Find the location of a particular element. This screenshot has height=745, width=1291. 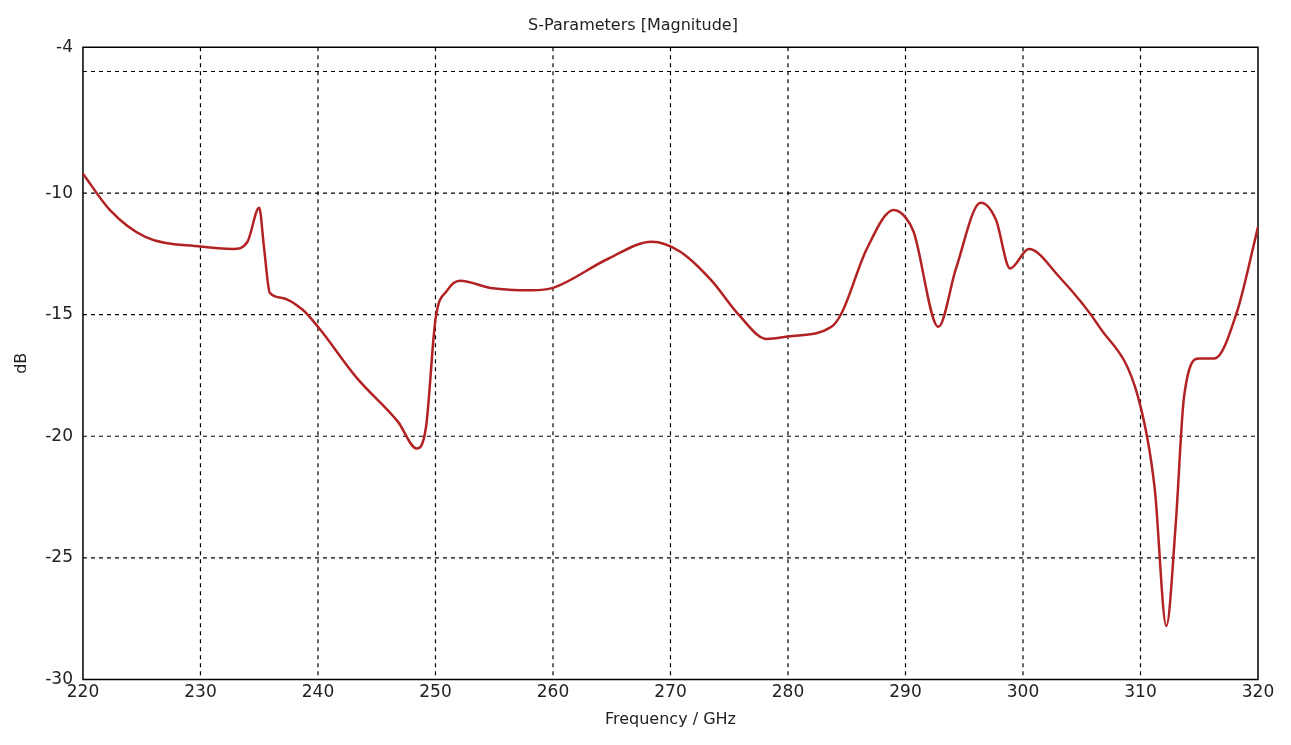

x-tick-label: 270 is located at coordinates (670, 691).